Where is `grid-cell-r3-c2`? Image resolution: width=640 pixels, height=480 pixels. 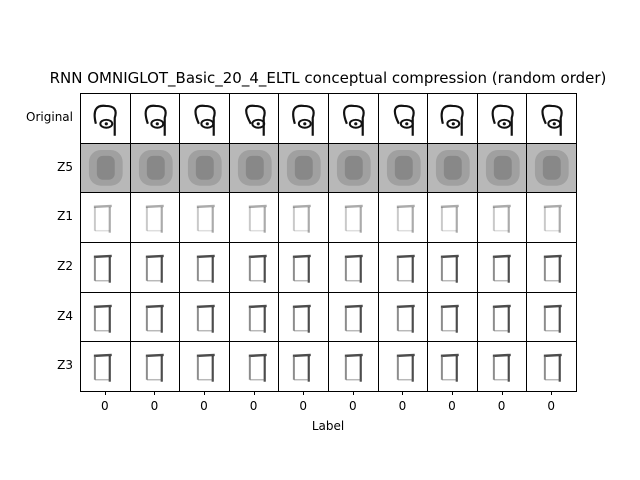 grid-cell-r3-c2 is located at coordinates (204, 267).